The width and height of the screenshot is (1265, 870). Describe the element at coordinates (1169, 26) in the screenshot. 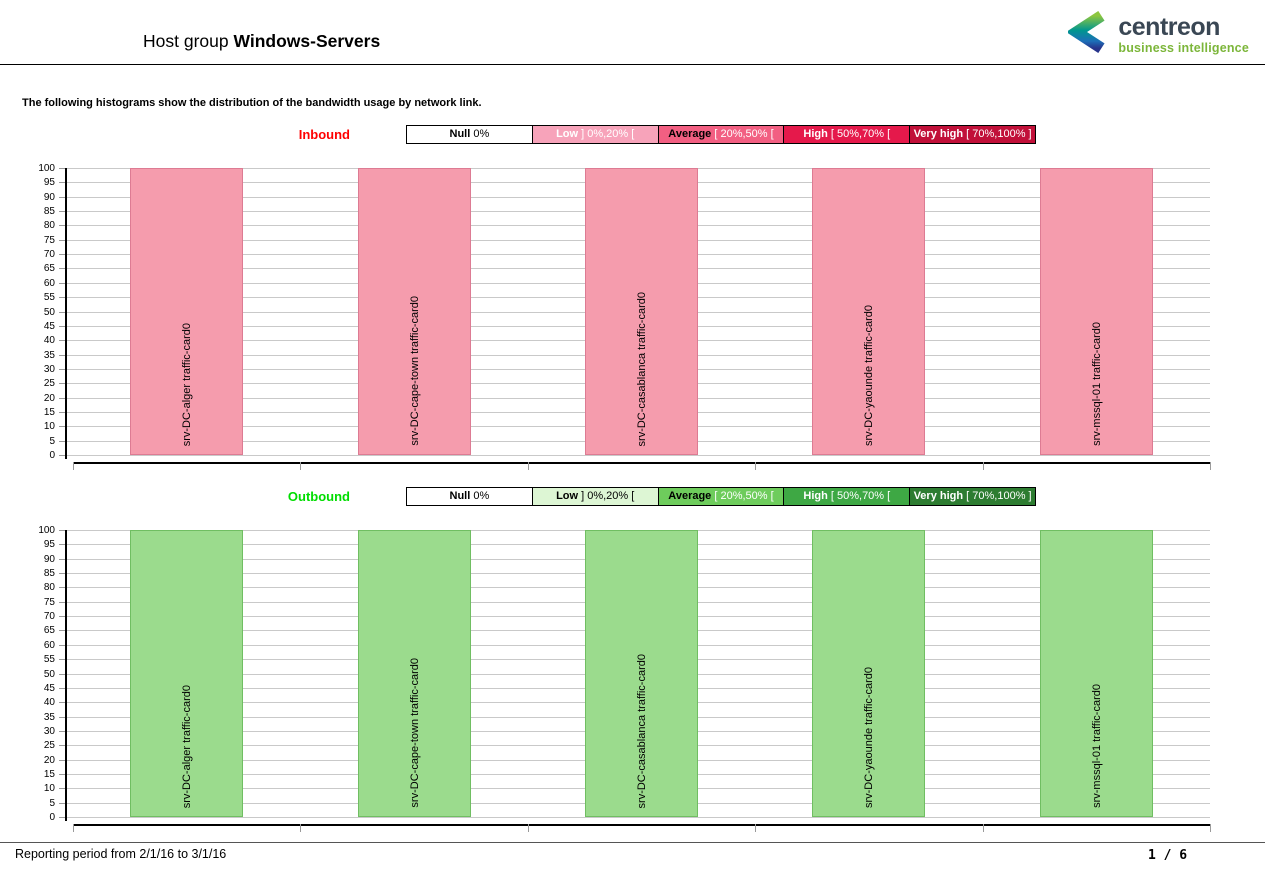

I see `logo-brand-name: centreon` at that location.